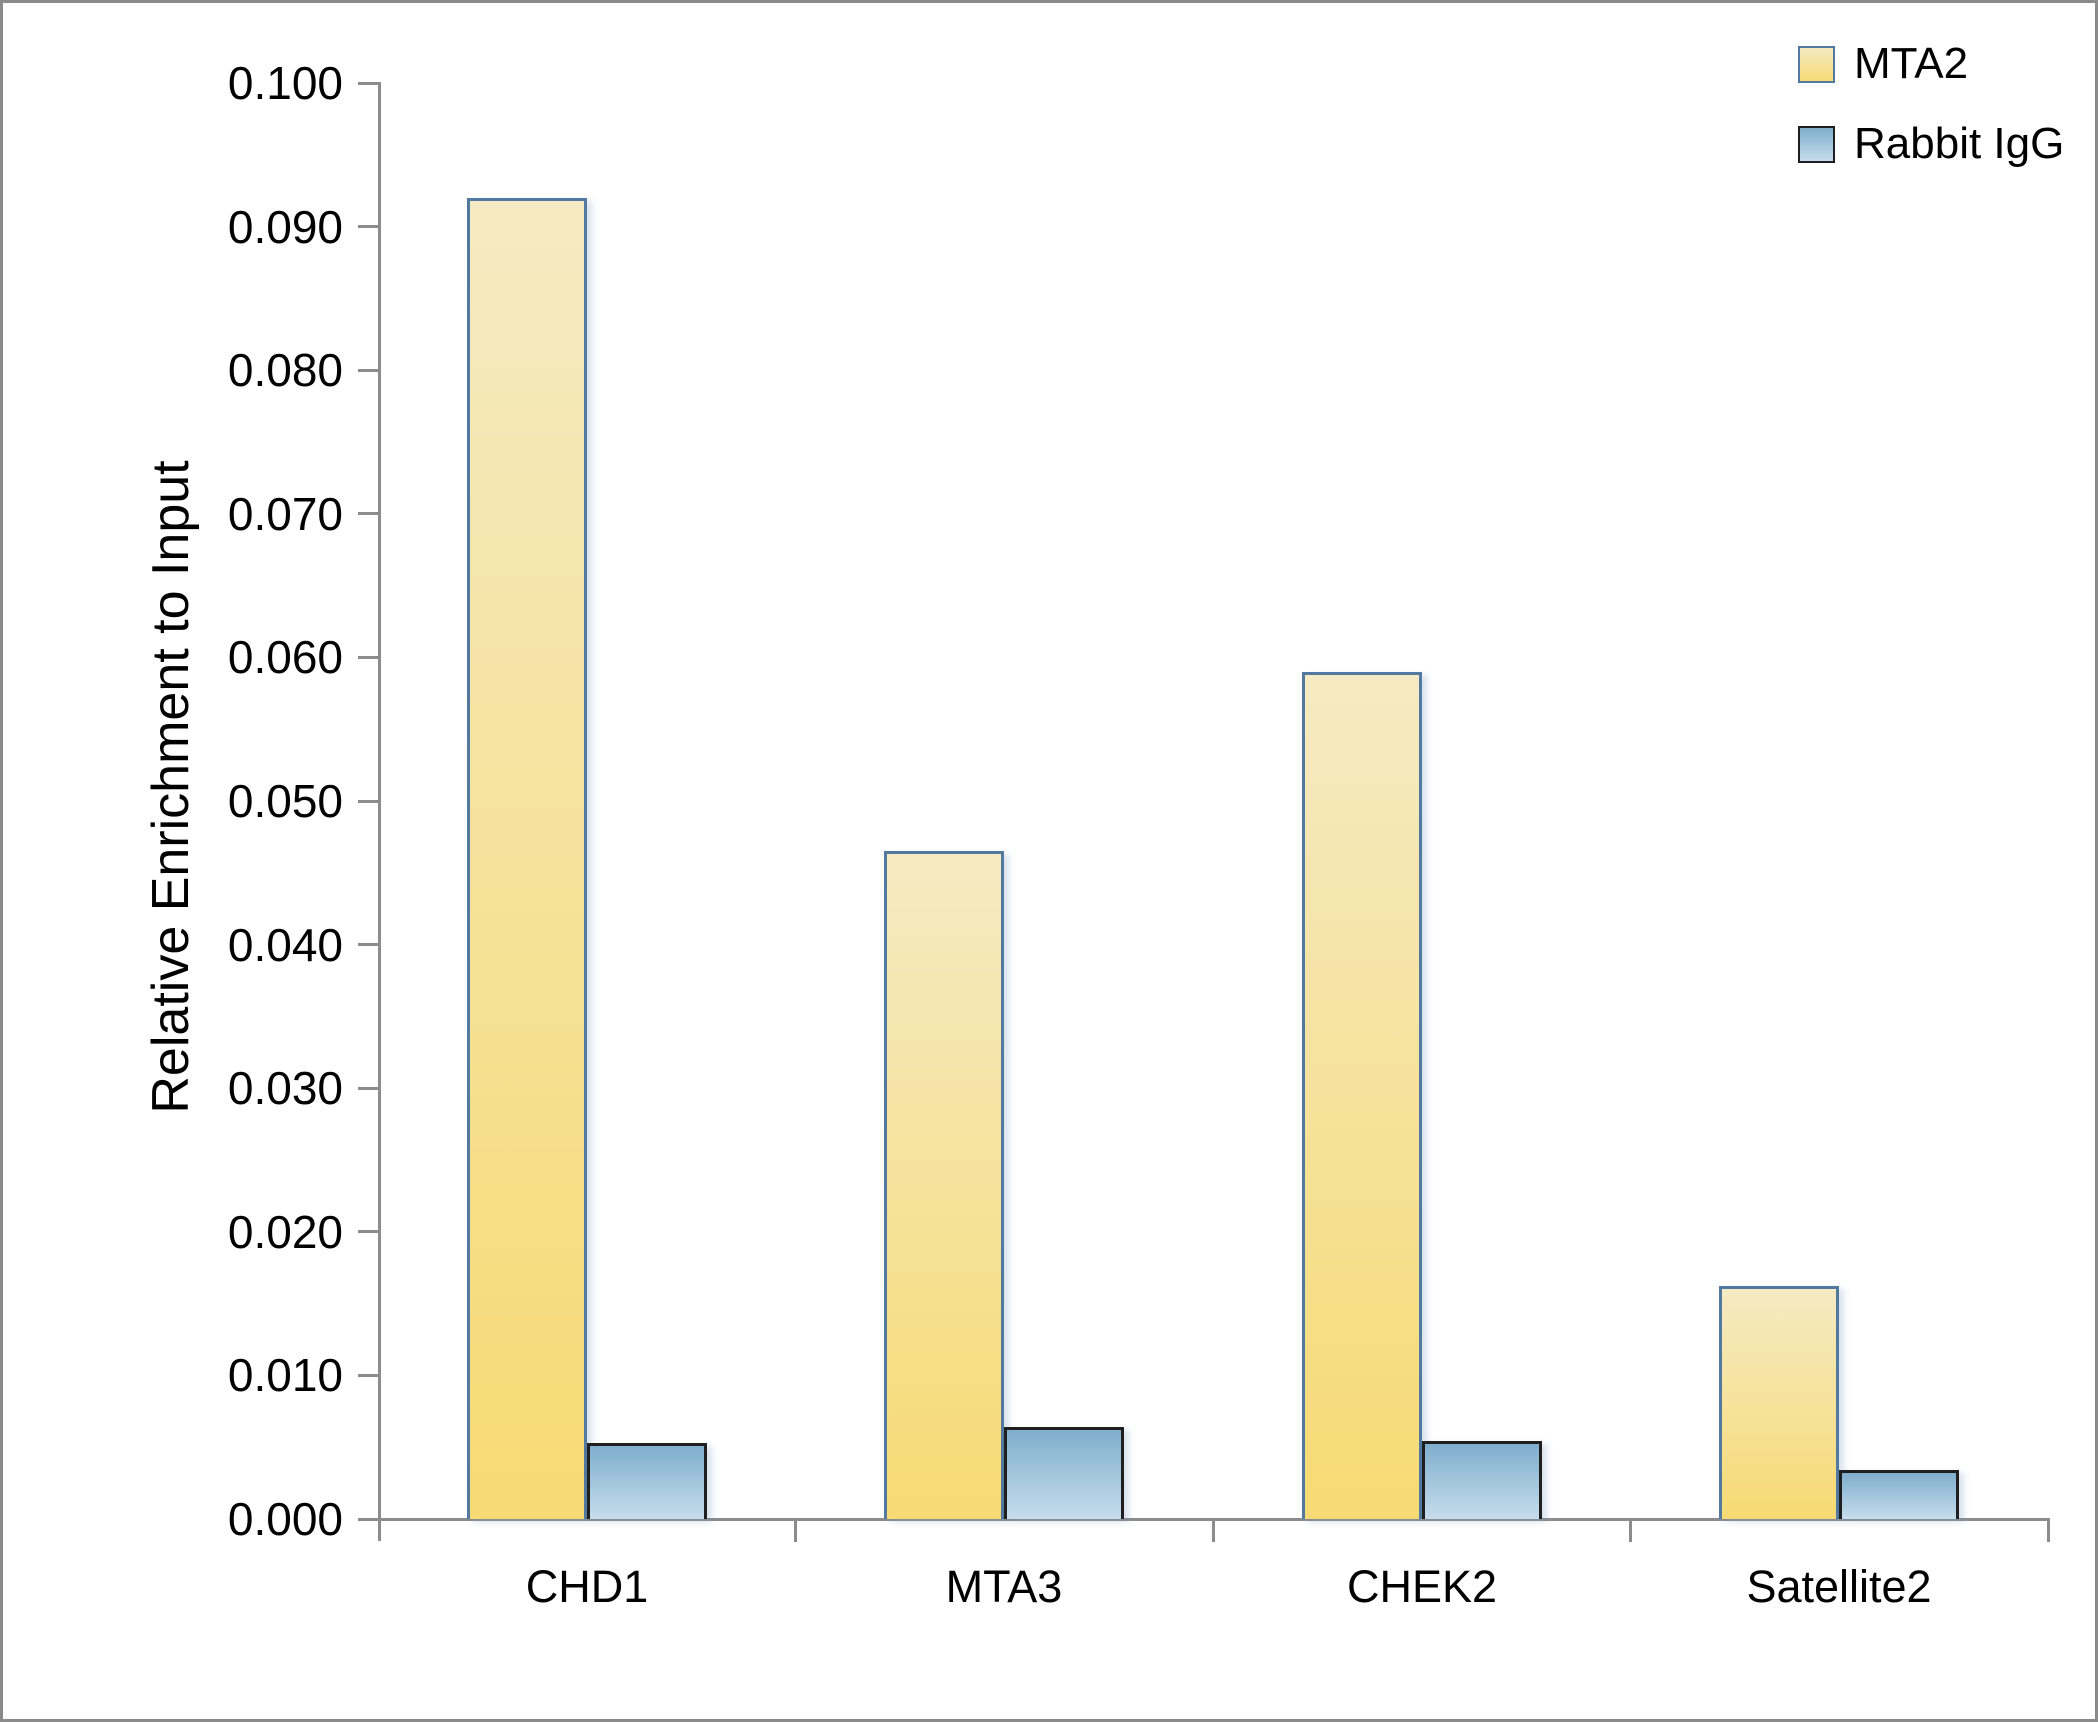 This screenshot has width=2098, height=1722. I want to click on y-axis-line, so click(379, 811).